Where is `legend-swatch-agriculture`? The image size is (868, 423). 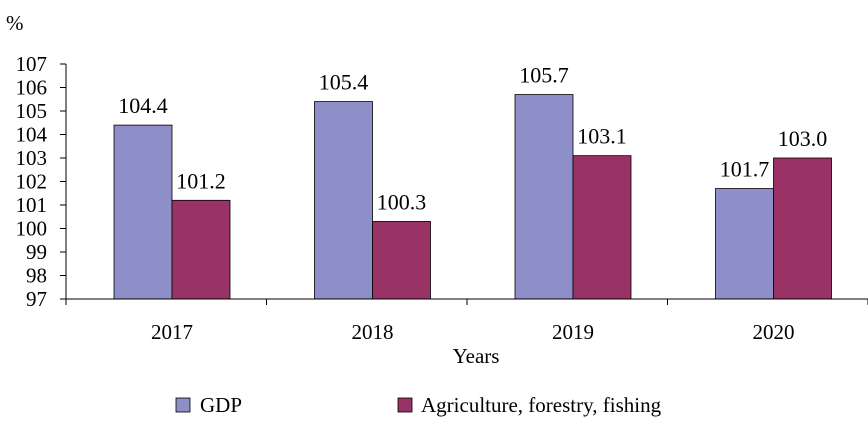 legend-swatch-agriculture is located at coordinates (405, 405).